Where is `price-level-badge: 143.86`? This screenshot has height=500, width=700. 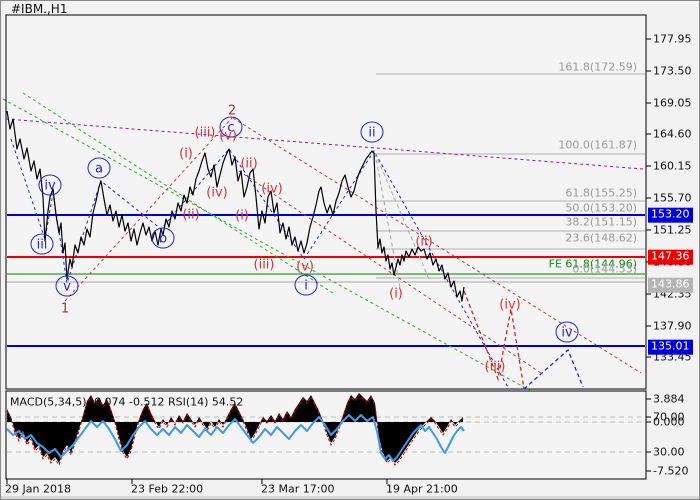 price-level-badge: 143.86 is located at coordinates (670, 285).